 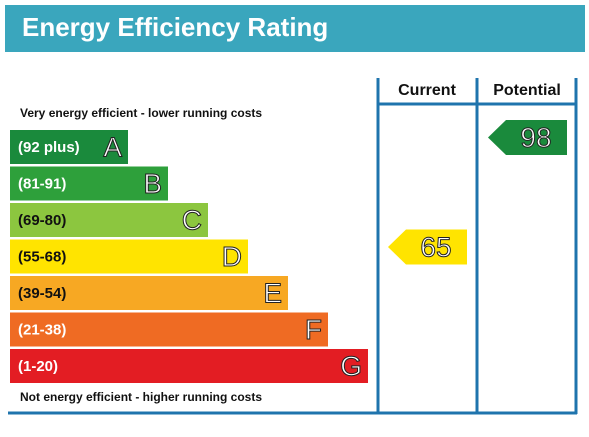 I want to click on band-letter: C, so click(x=192, y=219).